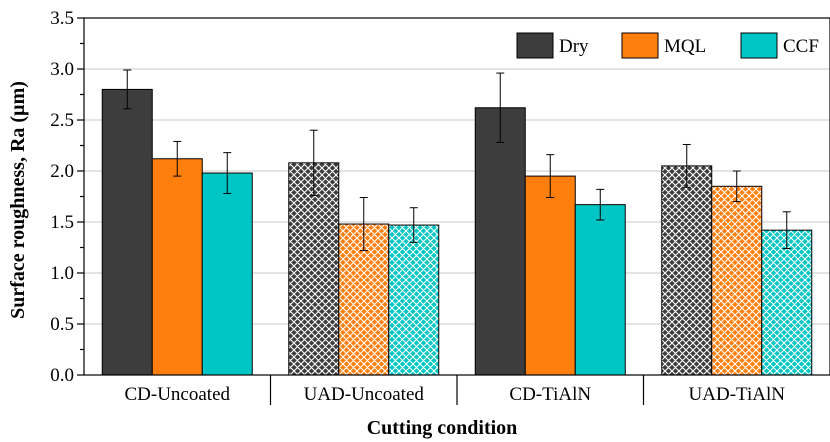 The height and width of the screenshot is (442, 830). Describe the element at coordinates (600, 290) in the screenshot. I see `bar-cd-tialn-ccf` at that location.